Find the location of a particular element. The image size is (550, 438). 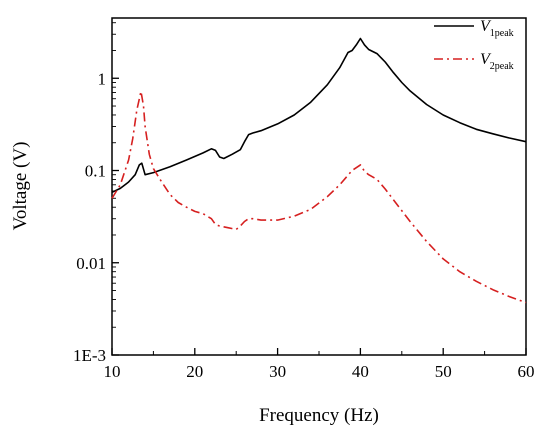

y-axis-title: Voltage (V) is located at coordinates (20, 186).